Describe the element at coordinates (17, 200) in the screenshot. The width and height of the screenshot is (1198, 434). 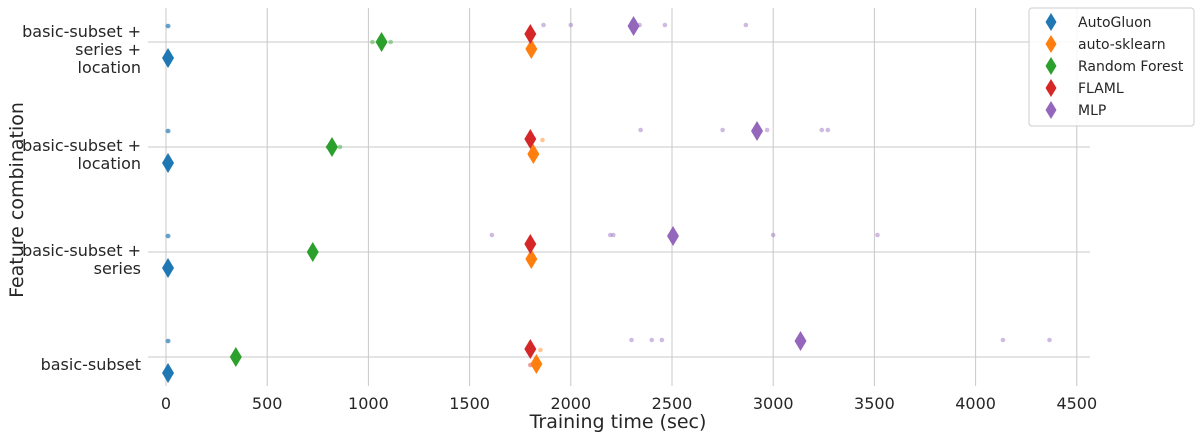
I see `y-axis-label: Feature combination` at that location.